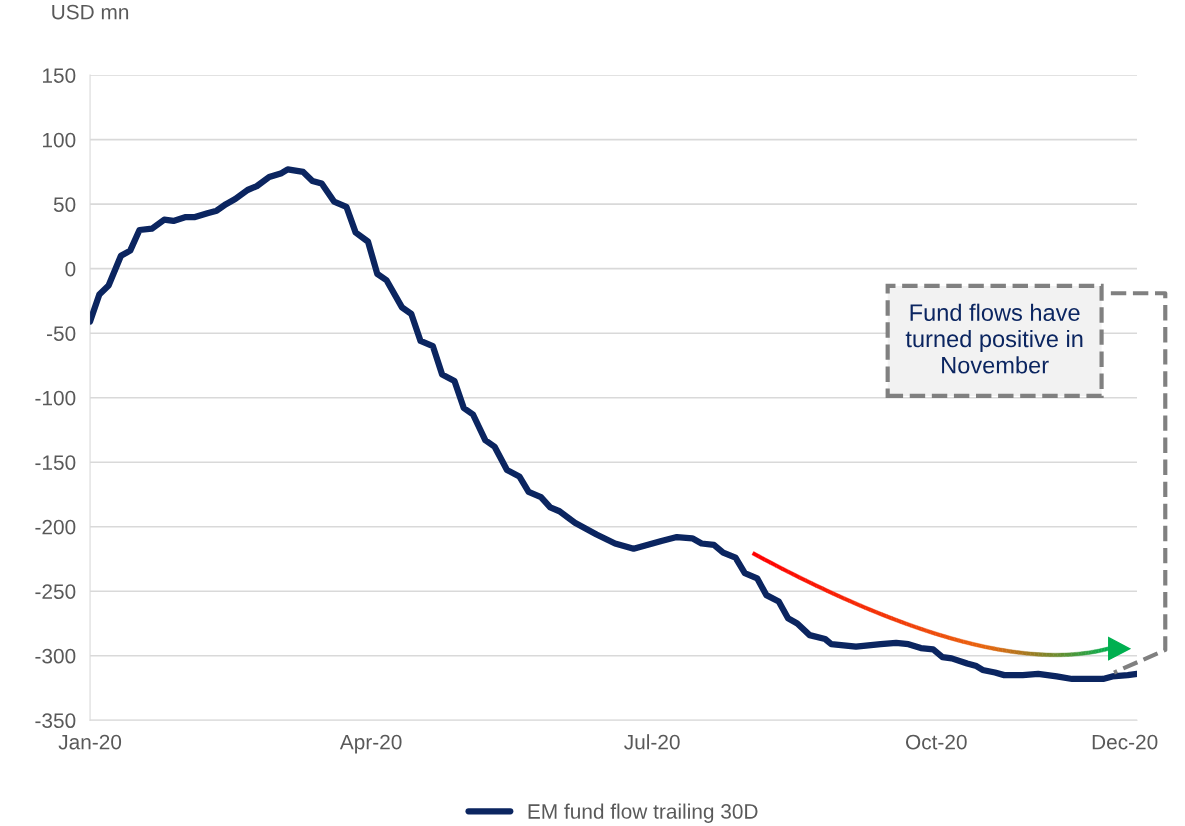  Describe the element at coordinates (55, 591) in the screenshot. I see `y-tick-label: -250` at that location.